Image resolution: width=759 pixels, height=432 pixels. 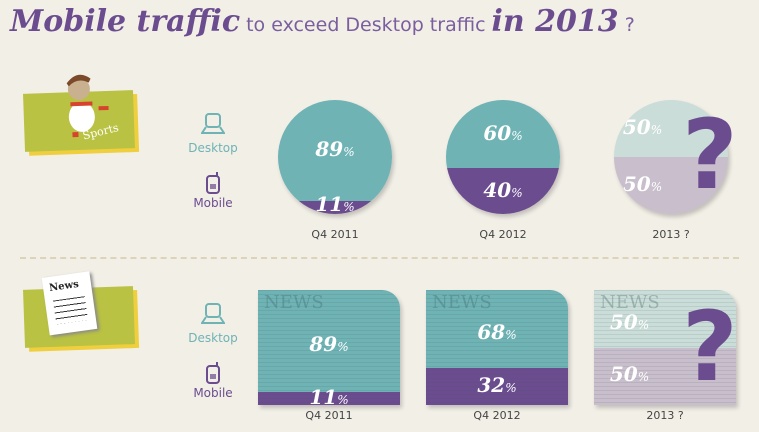 I want to click on newspaper-icon: News, so click(x=69, y=303).